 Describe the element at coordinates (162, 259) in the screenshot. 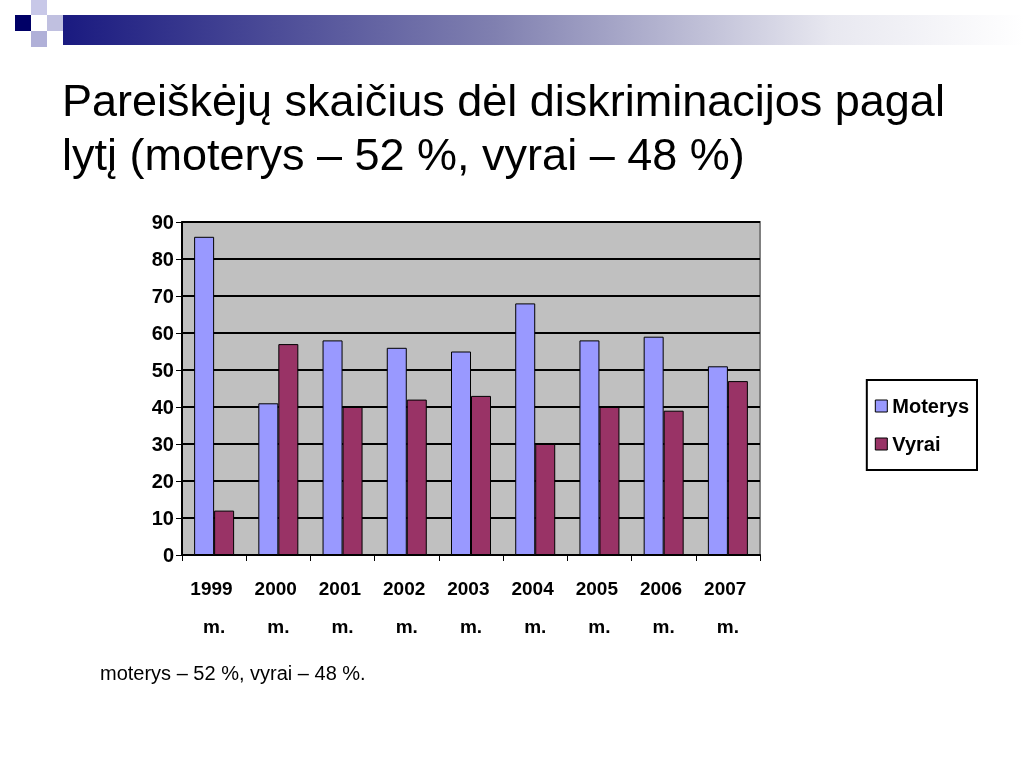

I see `y-tick-label: 80` at that location.